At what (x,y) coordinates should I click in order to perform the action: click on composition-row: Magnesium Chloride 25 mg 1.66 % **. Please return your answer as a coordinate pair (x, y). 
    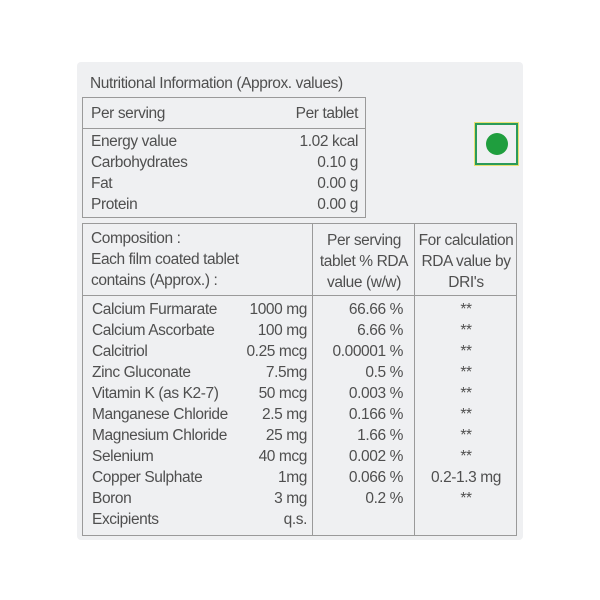
    Looking at the image, I should click on (299, 435).